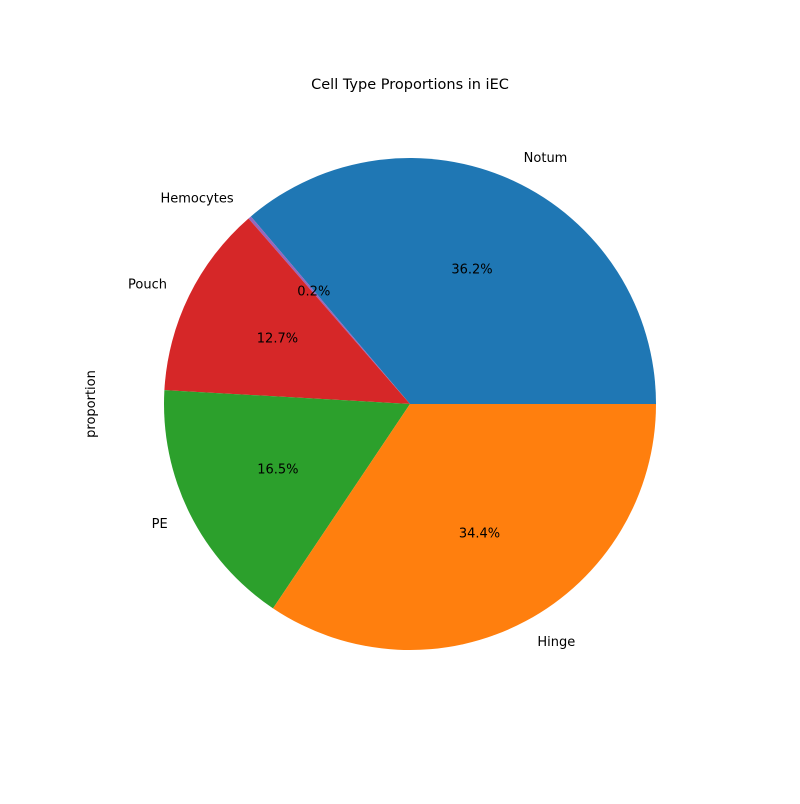 The height and width of the screenshot is (804, 800). I want to click on pie-slice-pe, so click(287, 499).